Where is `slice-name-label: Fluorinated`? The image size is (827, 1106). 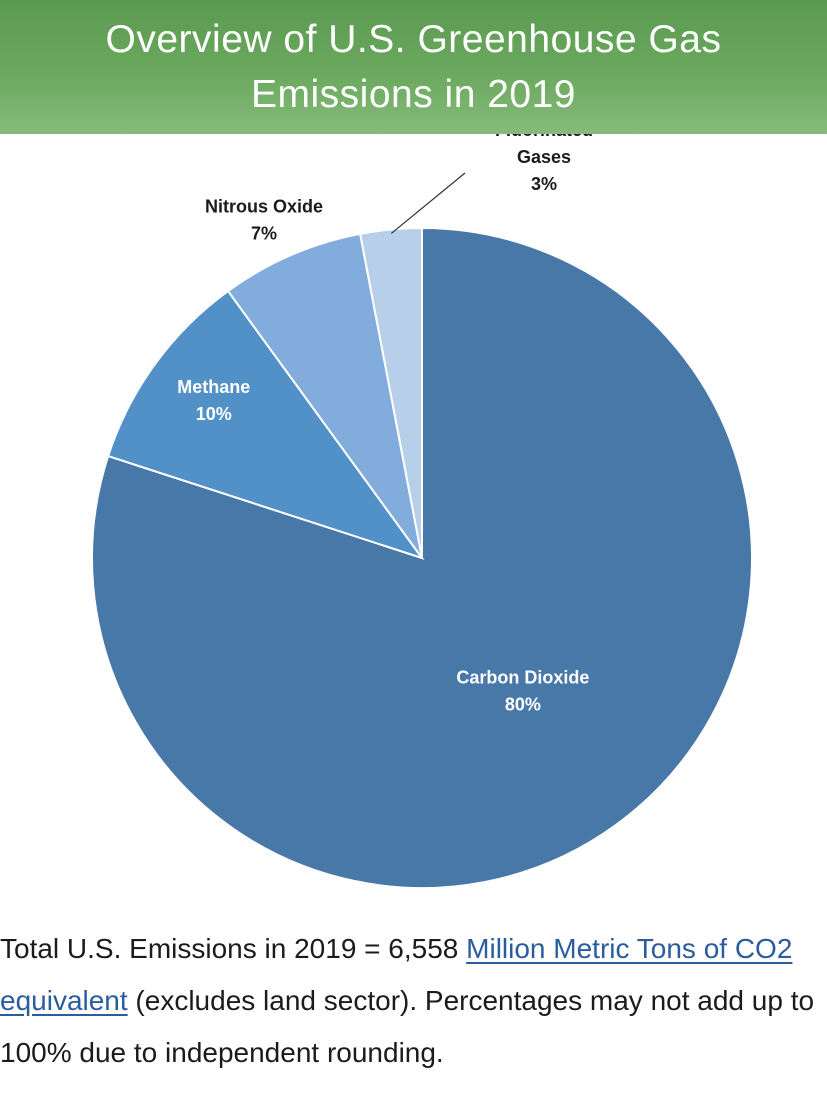 slice-name-label: Fluorinated is located at coordinates (544, 137).